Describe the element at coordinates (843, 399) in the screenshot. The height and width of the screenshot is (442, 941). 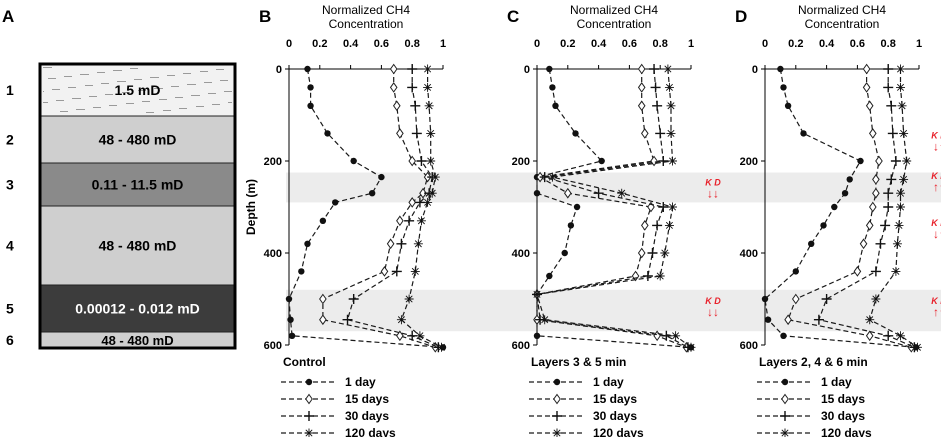
I see `legend-label: 15 days` at that location.